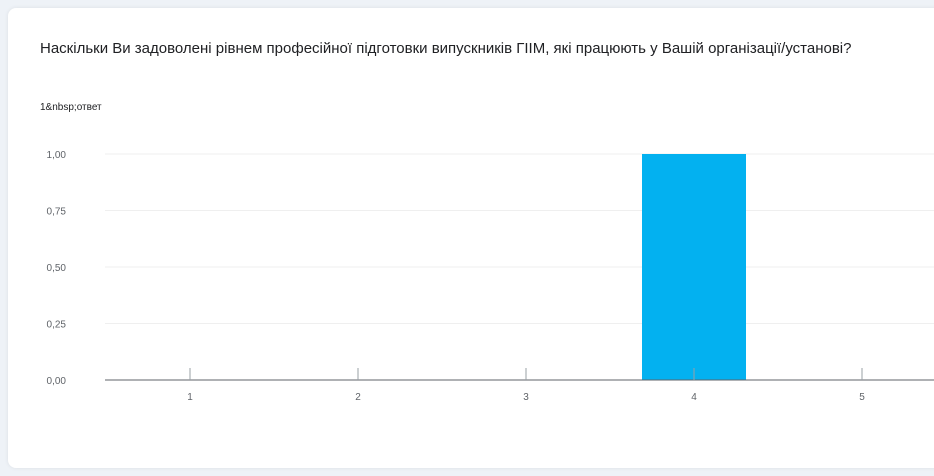  Describe the element at coordinates (519, 385) in the screenshot. I see `x-axis: 1 2 3 4 5` at that location.